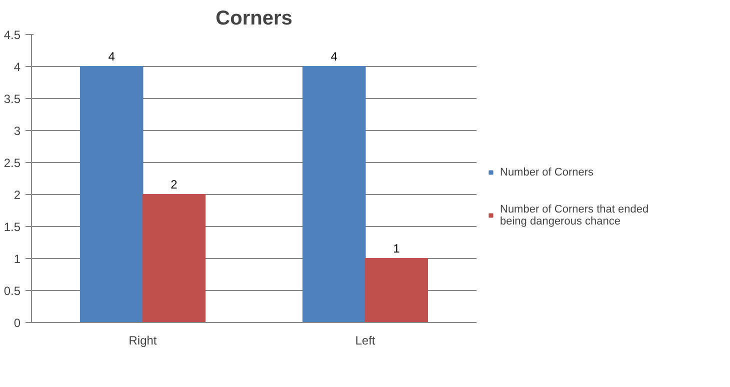 Image resolution: width=730 pixels, height=387 pixels. I want to click on y-tick-label: 0.5, so click(12, 291).